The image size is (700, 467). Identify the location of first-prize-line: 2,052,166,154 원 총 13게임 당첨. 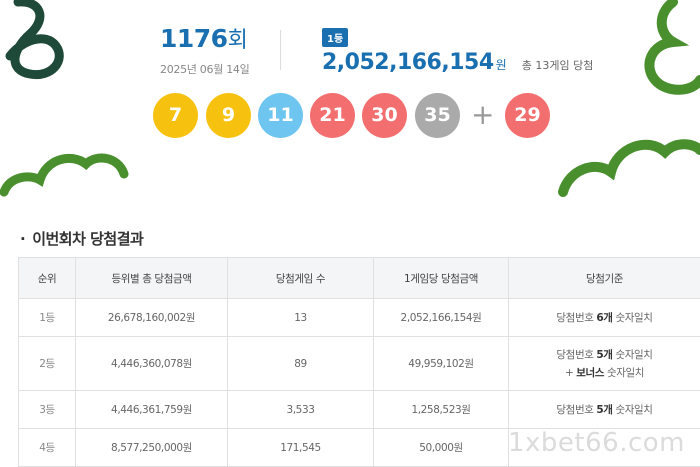
(457, 62).